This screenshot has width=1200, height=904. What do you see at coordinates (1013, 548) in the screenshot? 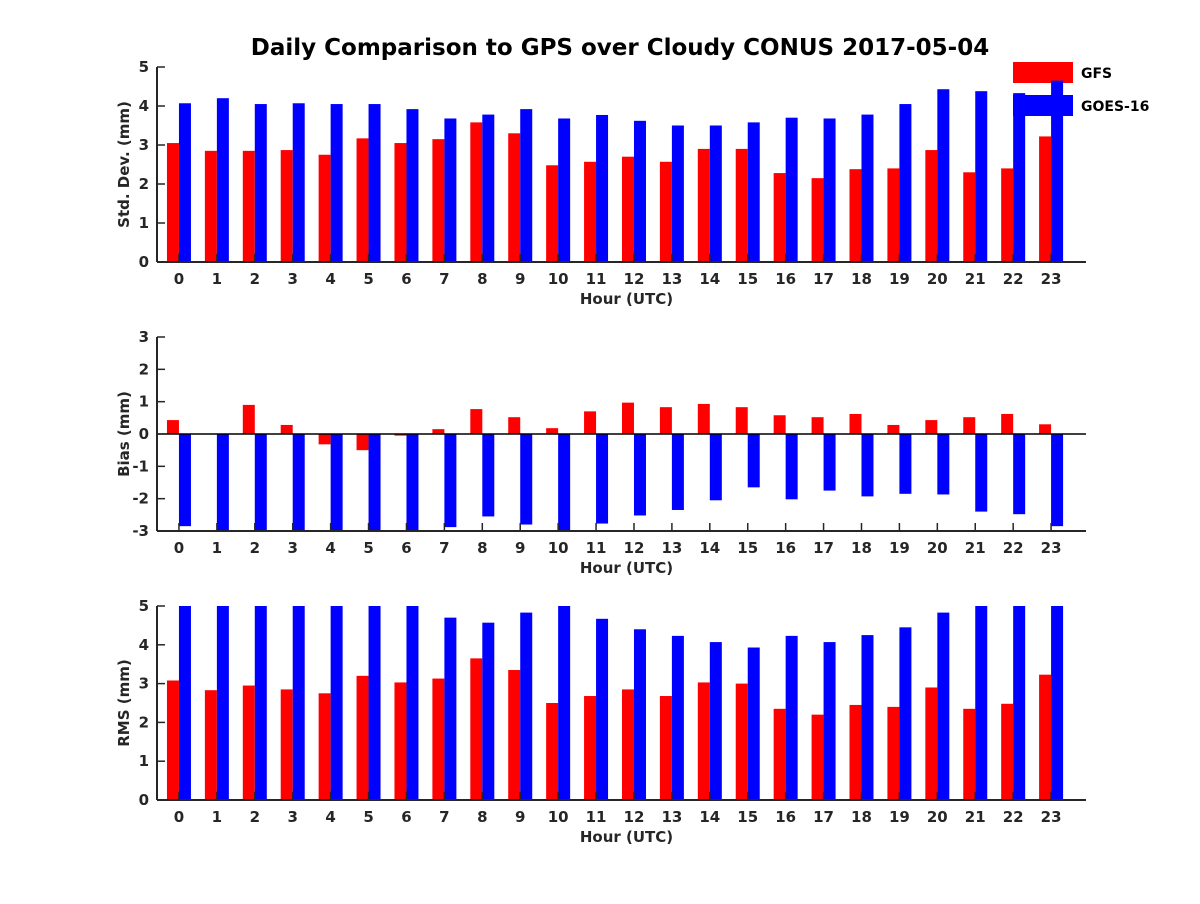
I see `x-tick-label: 22` at bounding box center [1013, 548].